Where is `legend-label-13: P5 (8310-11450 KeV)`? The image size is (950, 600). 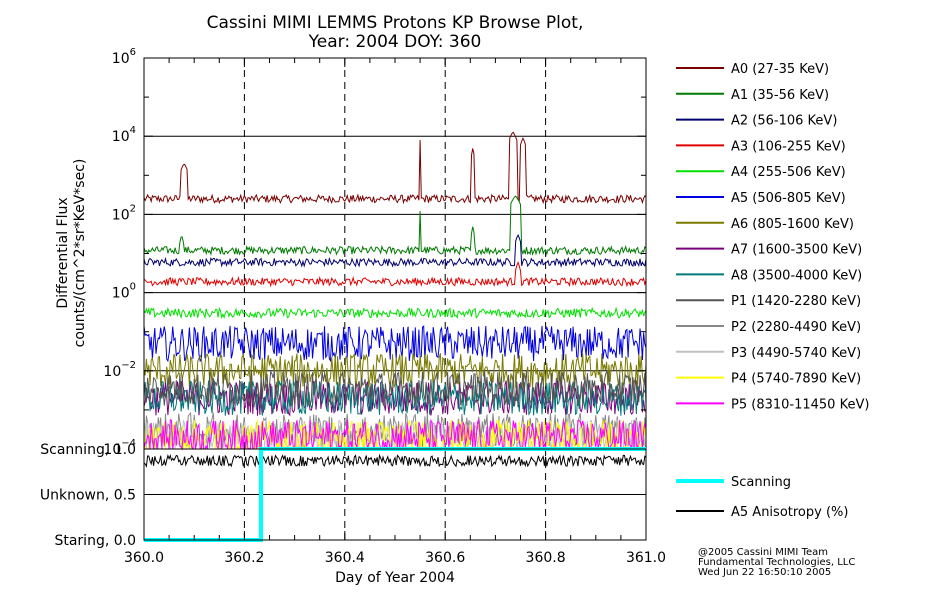 legend-label-13: P5 (8310-11450 KeV) is located at coordinates (800, 404).